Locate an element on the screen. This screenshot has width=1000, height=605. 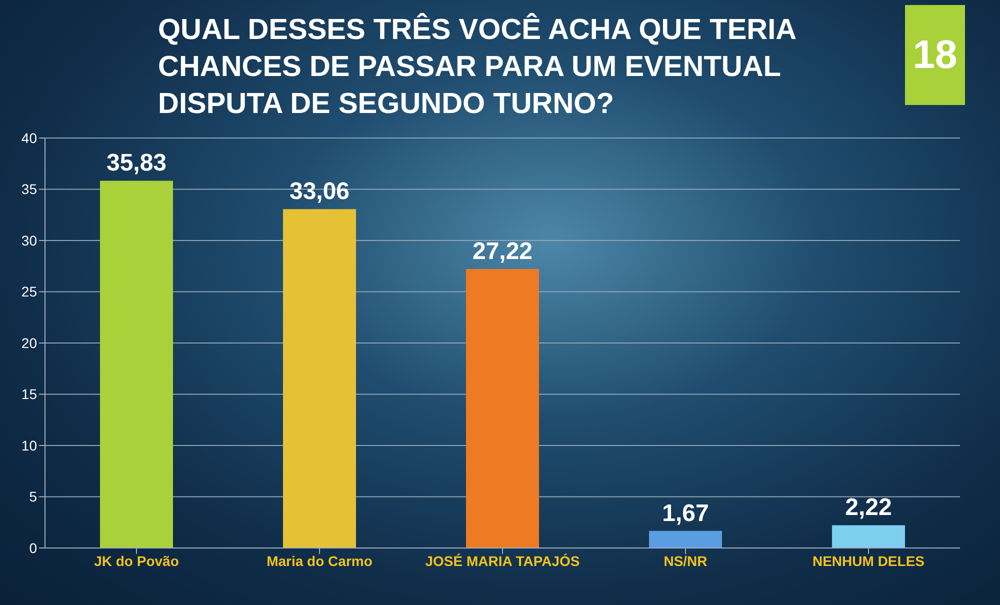
data-label: 27,22 is located at coordinates (502, 251).